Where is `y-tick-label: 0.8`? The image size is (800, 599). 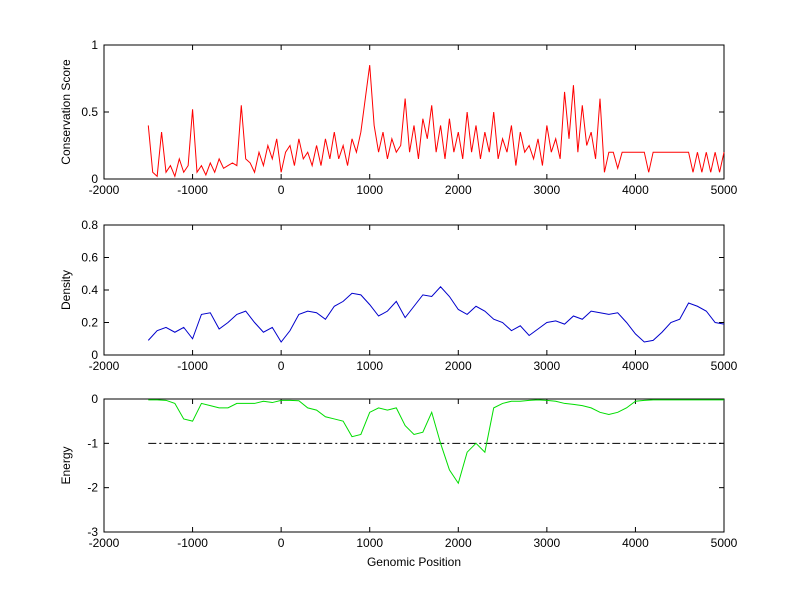 y-tick-label: 0.8 is located at coordinates (89, 225).